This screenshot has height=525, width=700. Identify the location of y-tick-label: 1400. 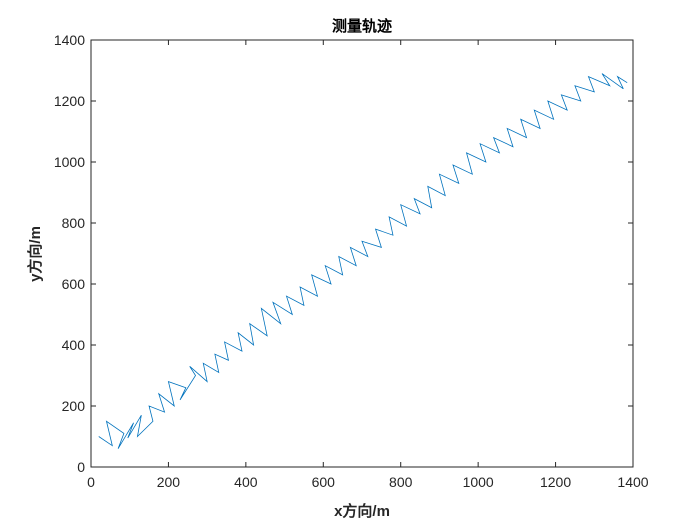
(69, 40).